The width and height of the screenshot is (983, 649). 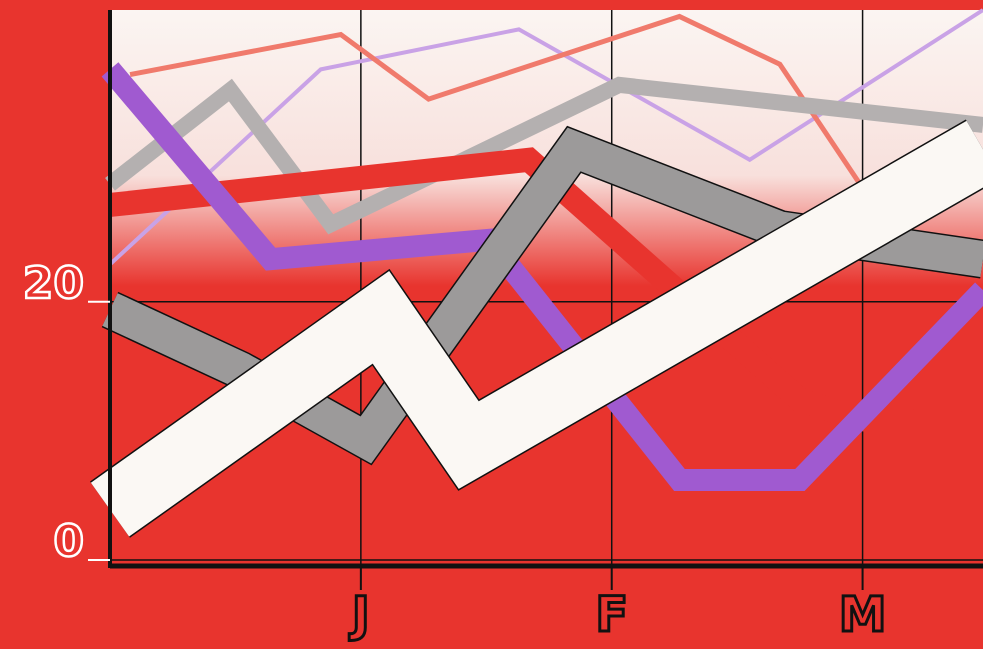 I want to click on x-tick-label: F, so click(x=611, y=615).